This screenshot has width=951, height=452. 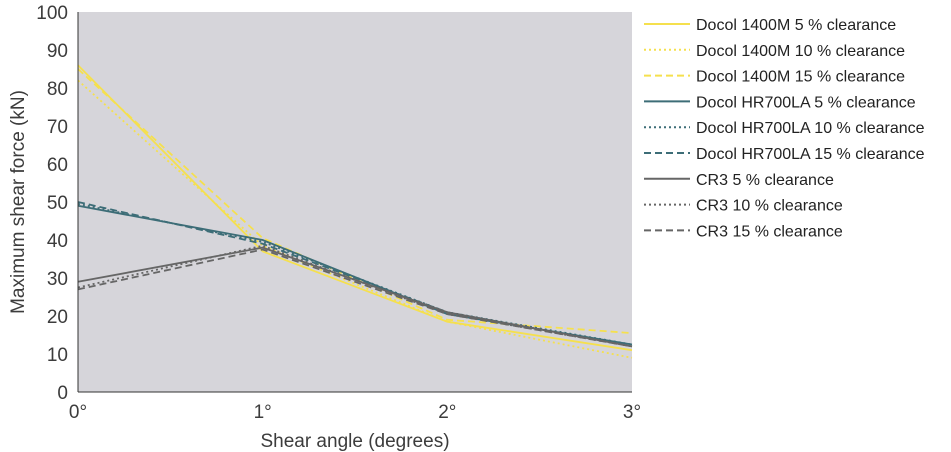 What do you see at coordinates (806, 102) in the screenshot?
I see `legend-label-4: Docol HR700LA 5 % clearance` at bounding box center [806, 102].